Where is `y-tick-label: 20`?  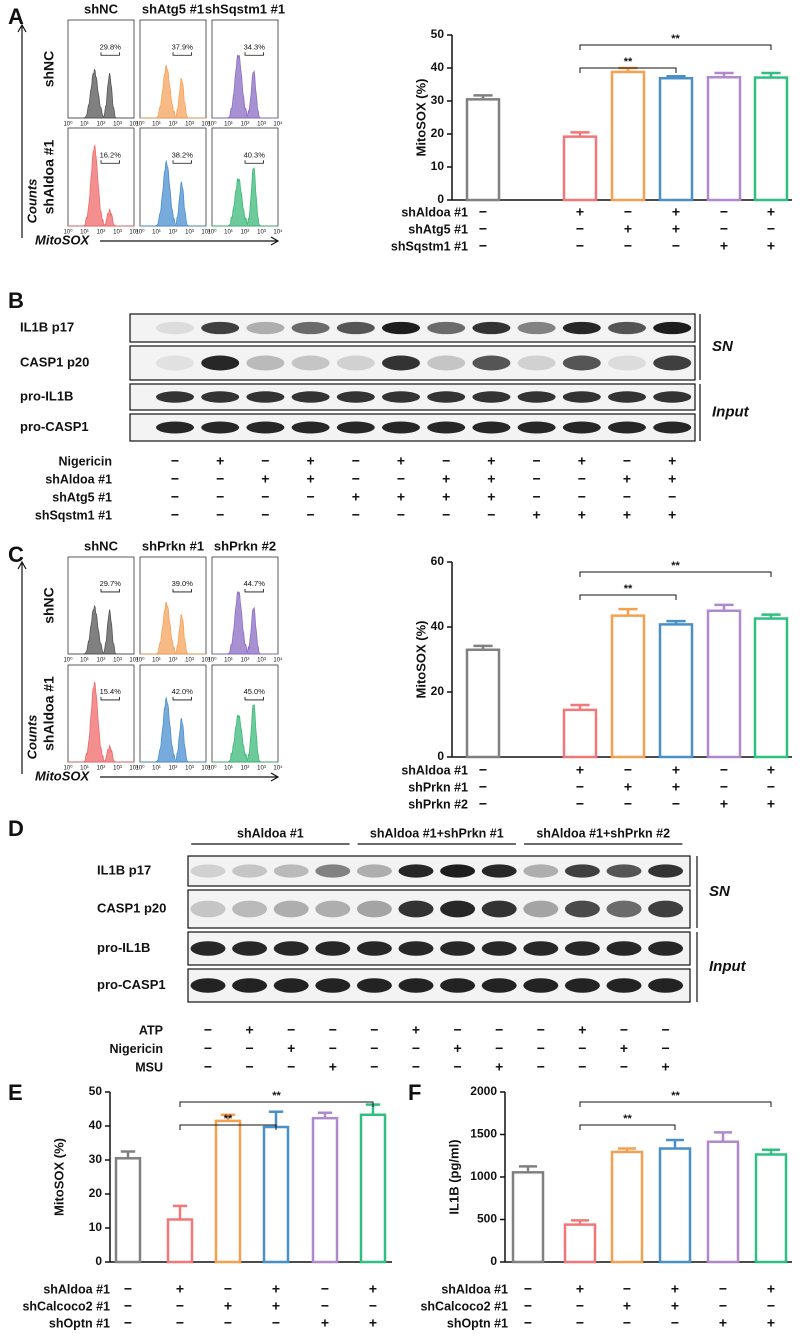 y-tick-label: 20 is located at coordinates (438, 691).